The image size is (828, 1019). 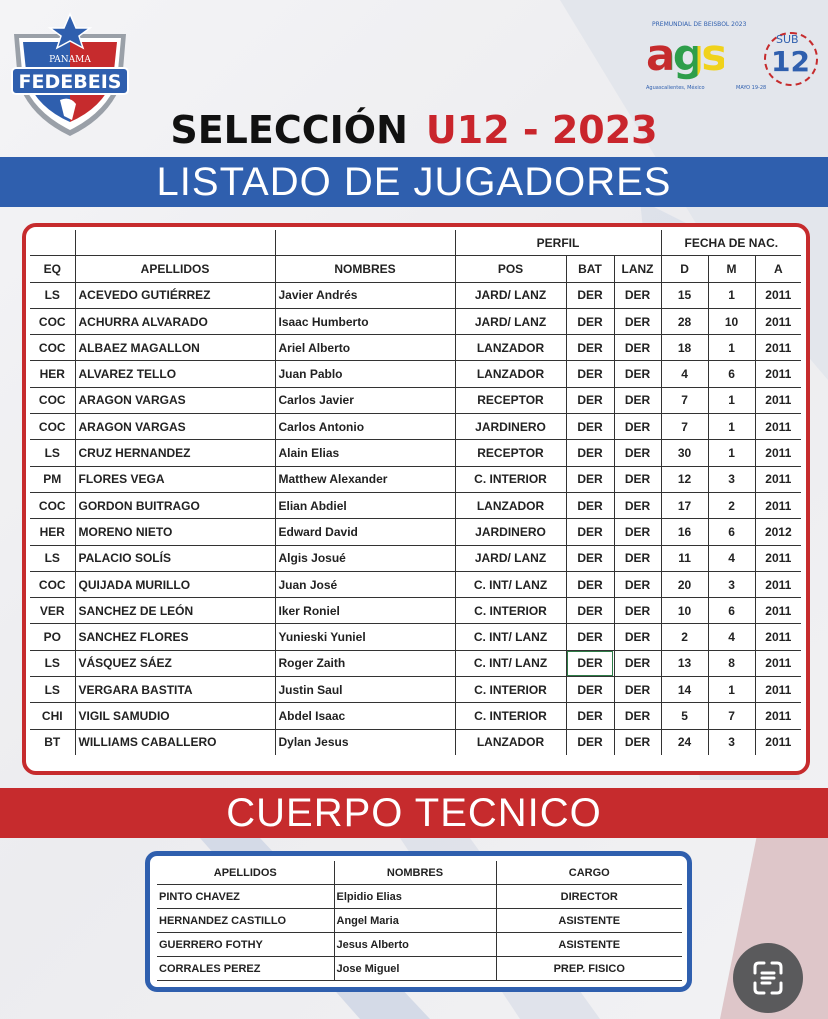 What do you see at coordinates (175, 348) in the screenshot?
I see `player-cell-apellidos: ALBAEZ MAGALLON` at bounding box center [175, 348].